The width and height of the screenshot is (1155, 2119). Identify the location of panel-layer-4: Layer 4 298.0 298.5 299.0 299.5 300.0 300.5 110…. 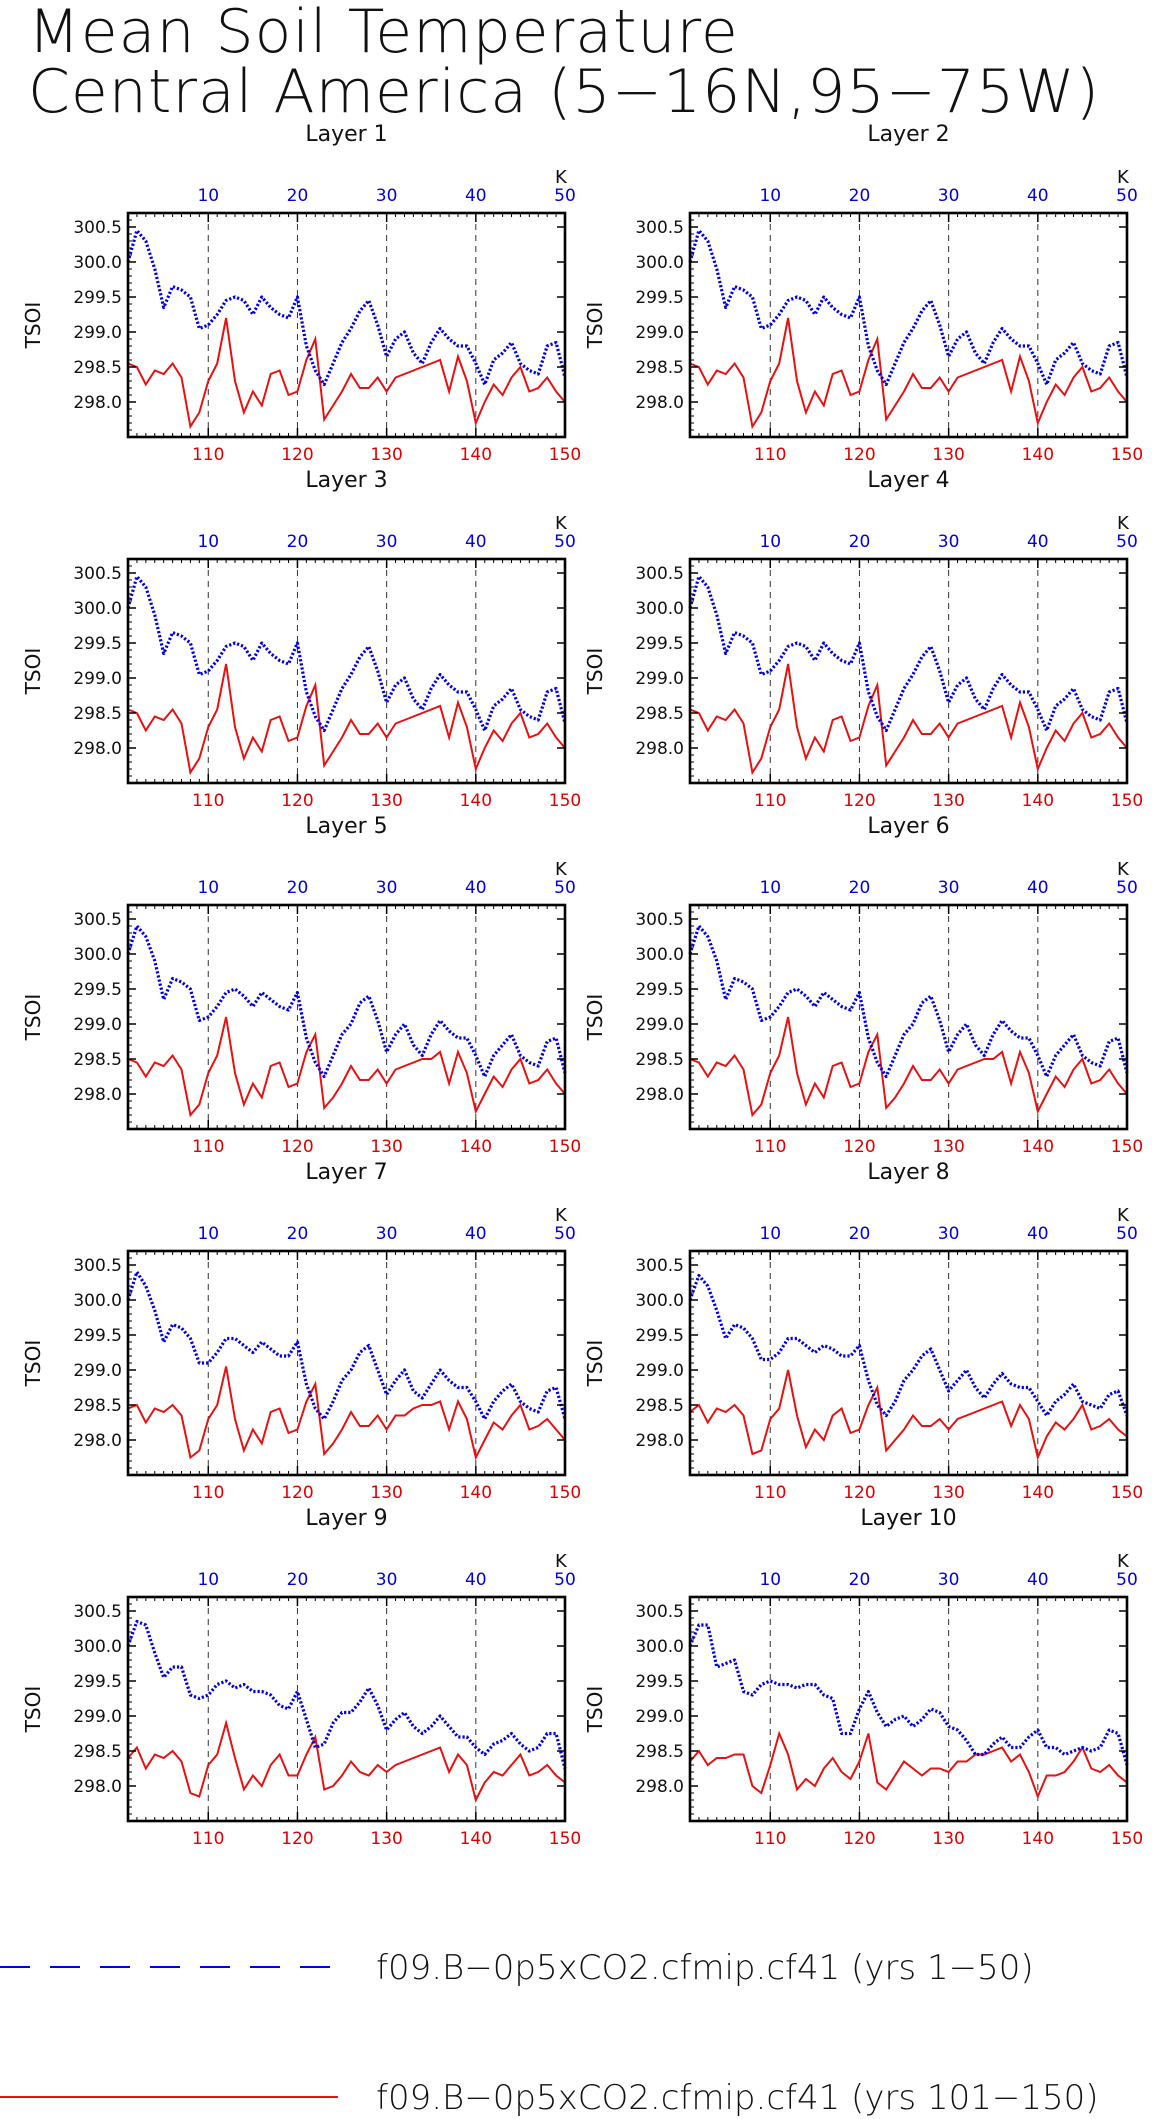
(863, 639).